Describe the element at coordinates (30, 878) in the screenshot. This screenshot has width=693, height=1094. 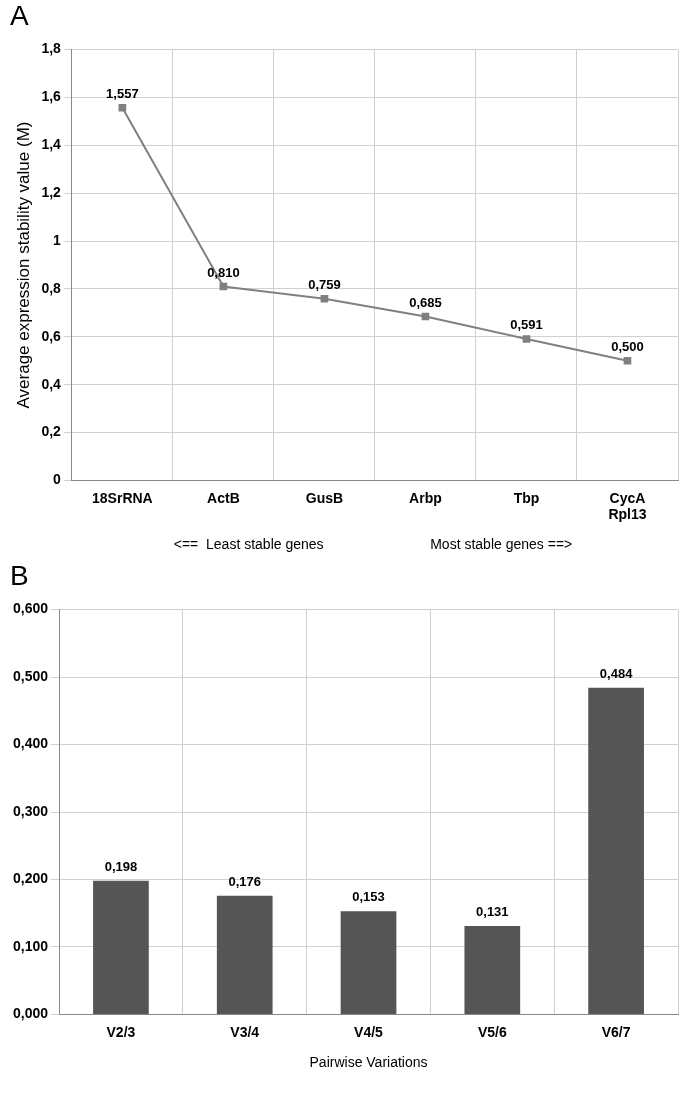
I see `y-tick-label: 0,200` at that location.